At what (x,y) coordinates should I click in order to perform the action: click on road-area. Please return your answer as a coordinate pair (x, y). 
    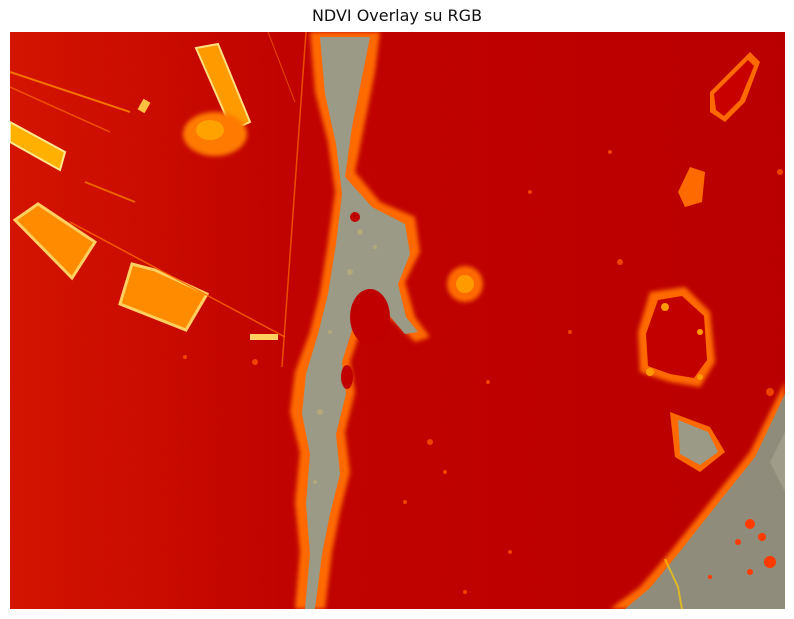
    Looking at the image, I should click on (697, 495).